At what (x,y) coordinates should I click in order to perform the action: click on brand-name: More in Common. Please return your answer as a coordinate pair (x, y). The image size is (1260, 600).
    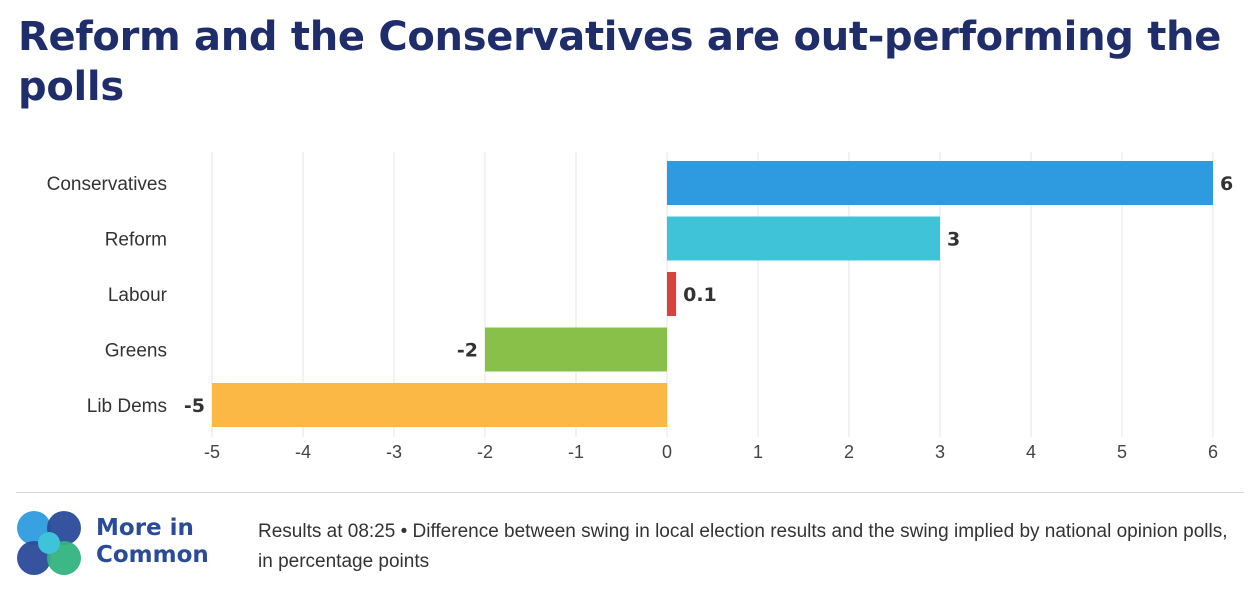
    Looking at the image, I should click on (166, 542).